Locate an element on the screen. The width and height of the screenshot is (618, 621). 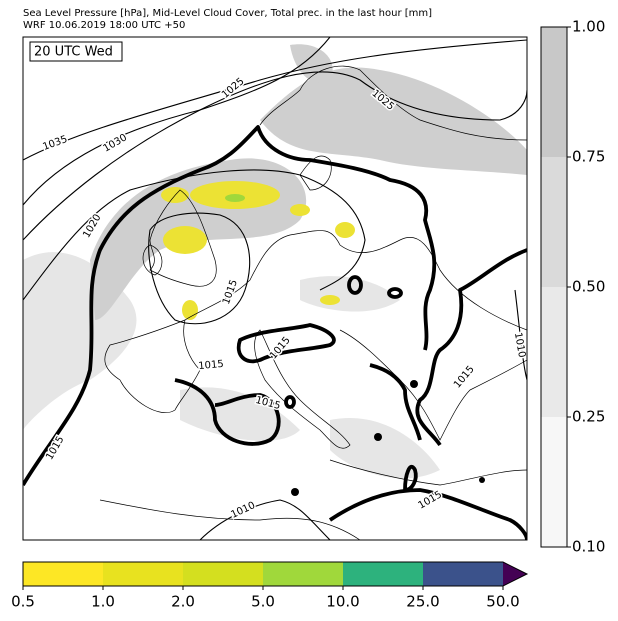
colorbar-label: 0.75 is located at coordinates (588, 157).